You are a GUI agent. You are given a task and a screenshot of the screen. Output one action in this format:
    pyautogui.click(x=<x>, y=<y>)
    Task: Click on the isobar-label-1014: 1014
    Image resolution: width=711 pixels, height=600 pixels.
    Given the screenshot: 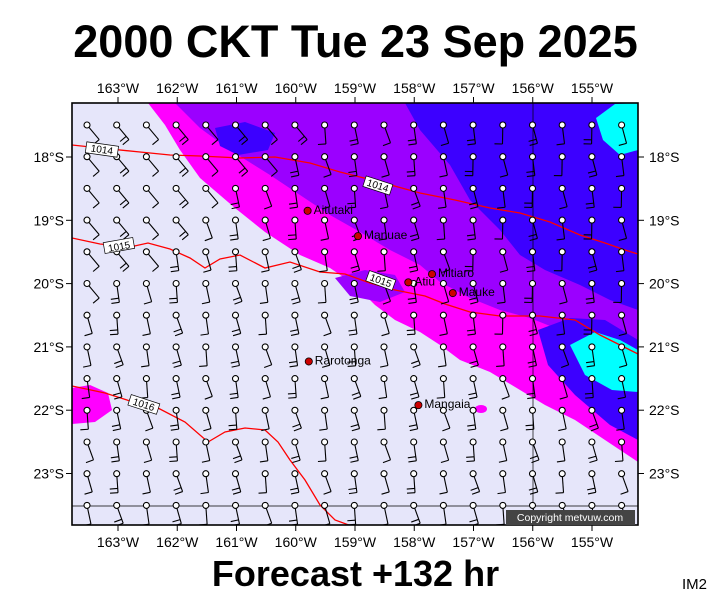 What is the action you would take?
    pyautogui.click(x=101, y=149)
    